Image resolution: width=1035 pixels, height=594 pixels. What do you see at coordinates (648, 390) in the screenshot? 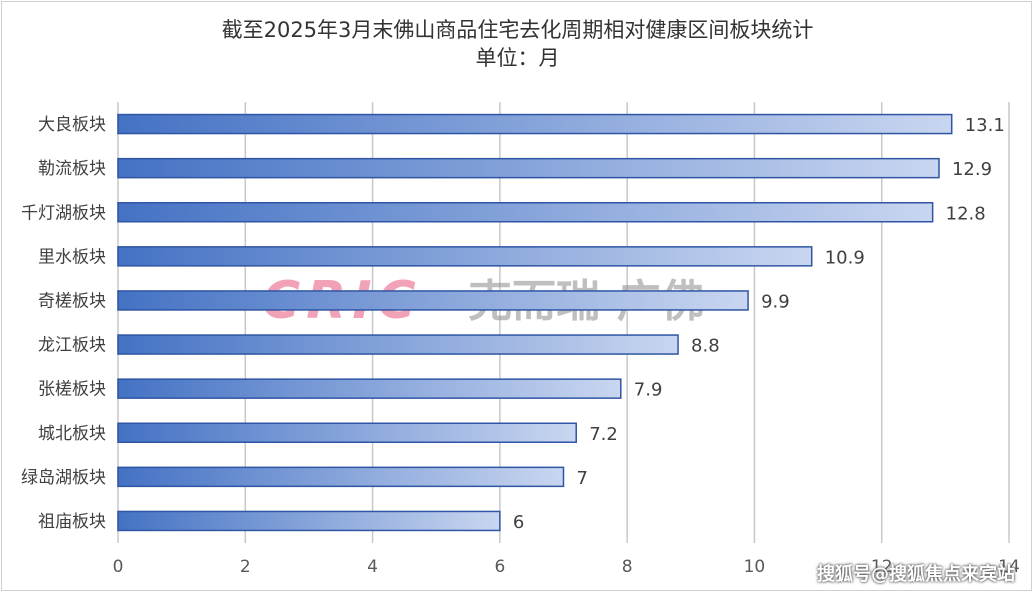
I see `data-label: 7.9` at bounding box center [648, 390].